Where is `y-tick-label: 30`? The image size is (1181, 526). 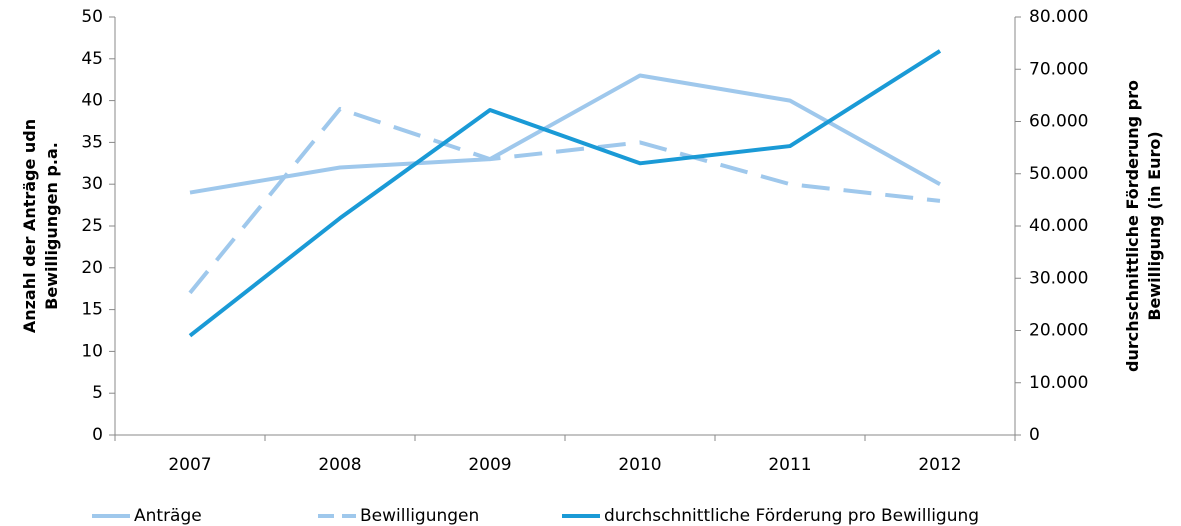 y-tick-label: 30 is located at coordinates (92, 184).